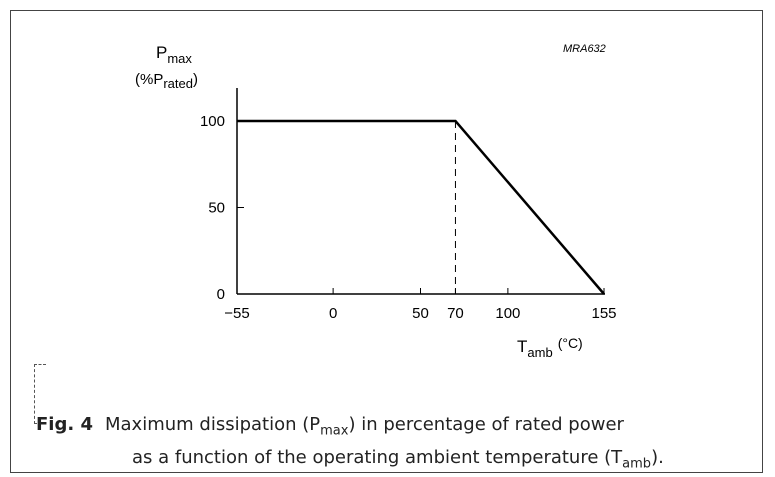 The height and width of the screenshot is (477, 775). What do you see at coordinates (236, 313) in the screenshot?
I see `x-tick-label: −55` at bounding box center [236, 313].